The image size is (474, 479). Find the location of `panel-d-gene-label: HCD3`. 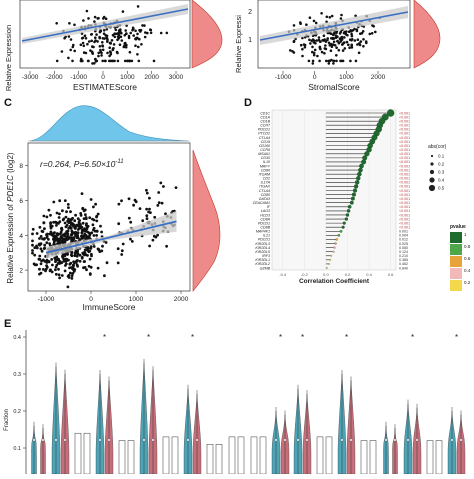

panel-d-gene-label: HCD3 is located at coordinates (265, 215).